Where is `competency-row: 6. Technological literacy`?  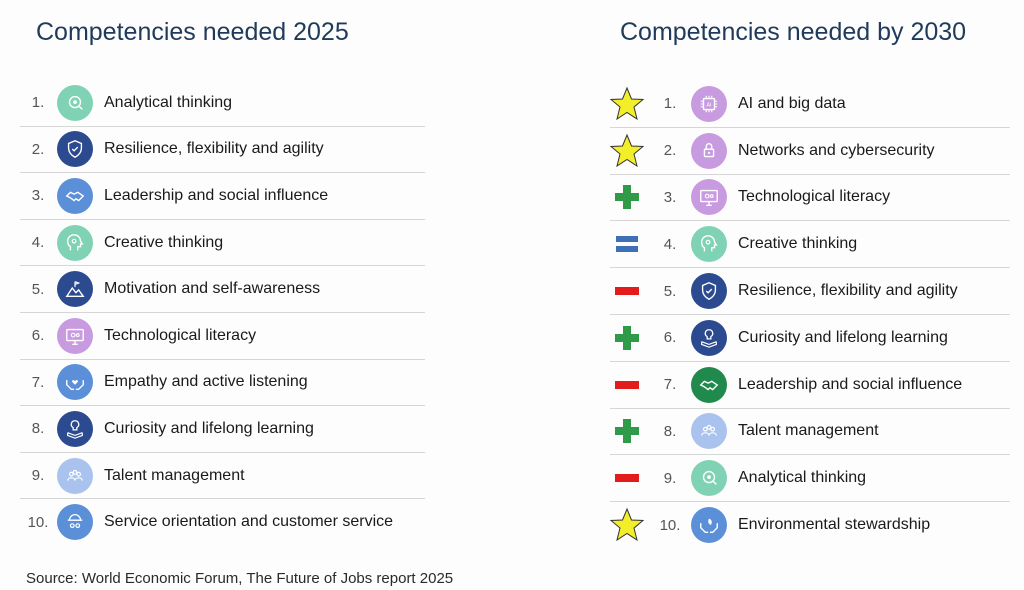
competency-row: 6. Technological literacy is located at coordinates (222, 336).